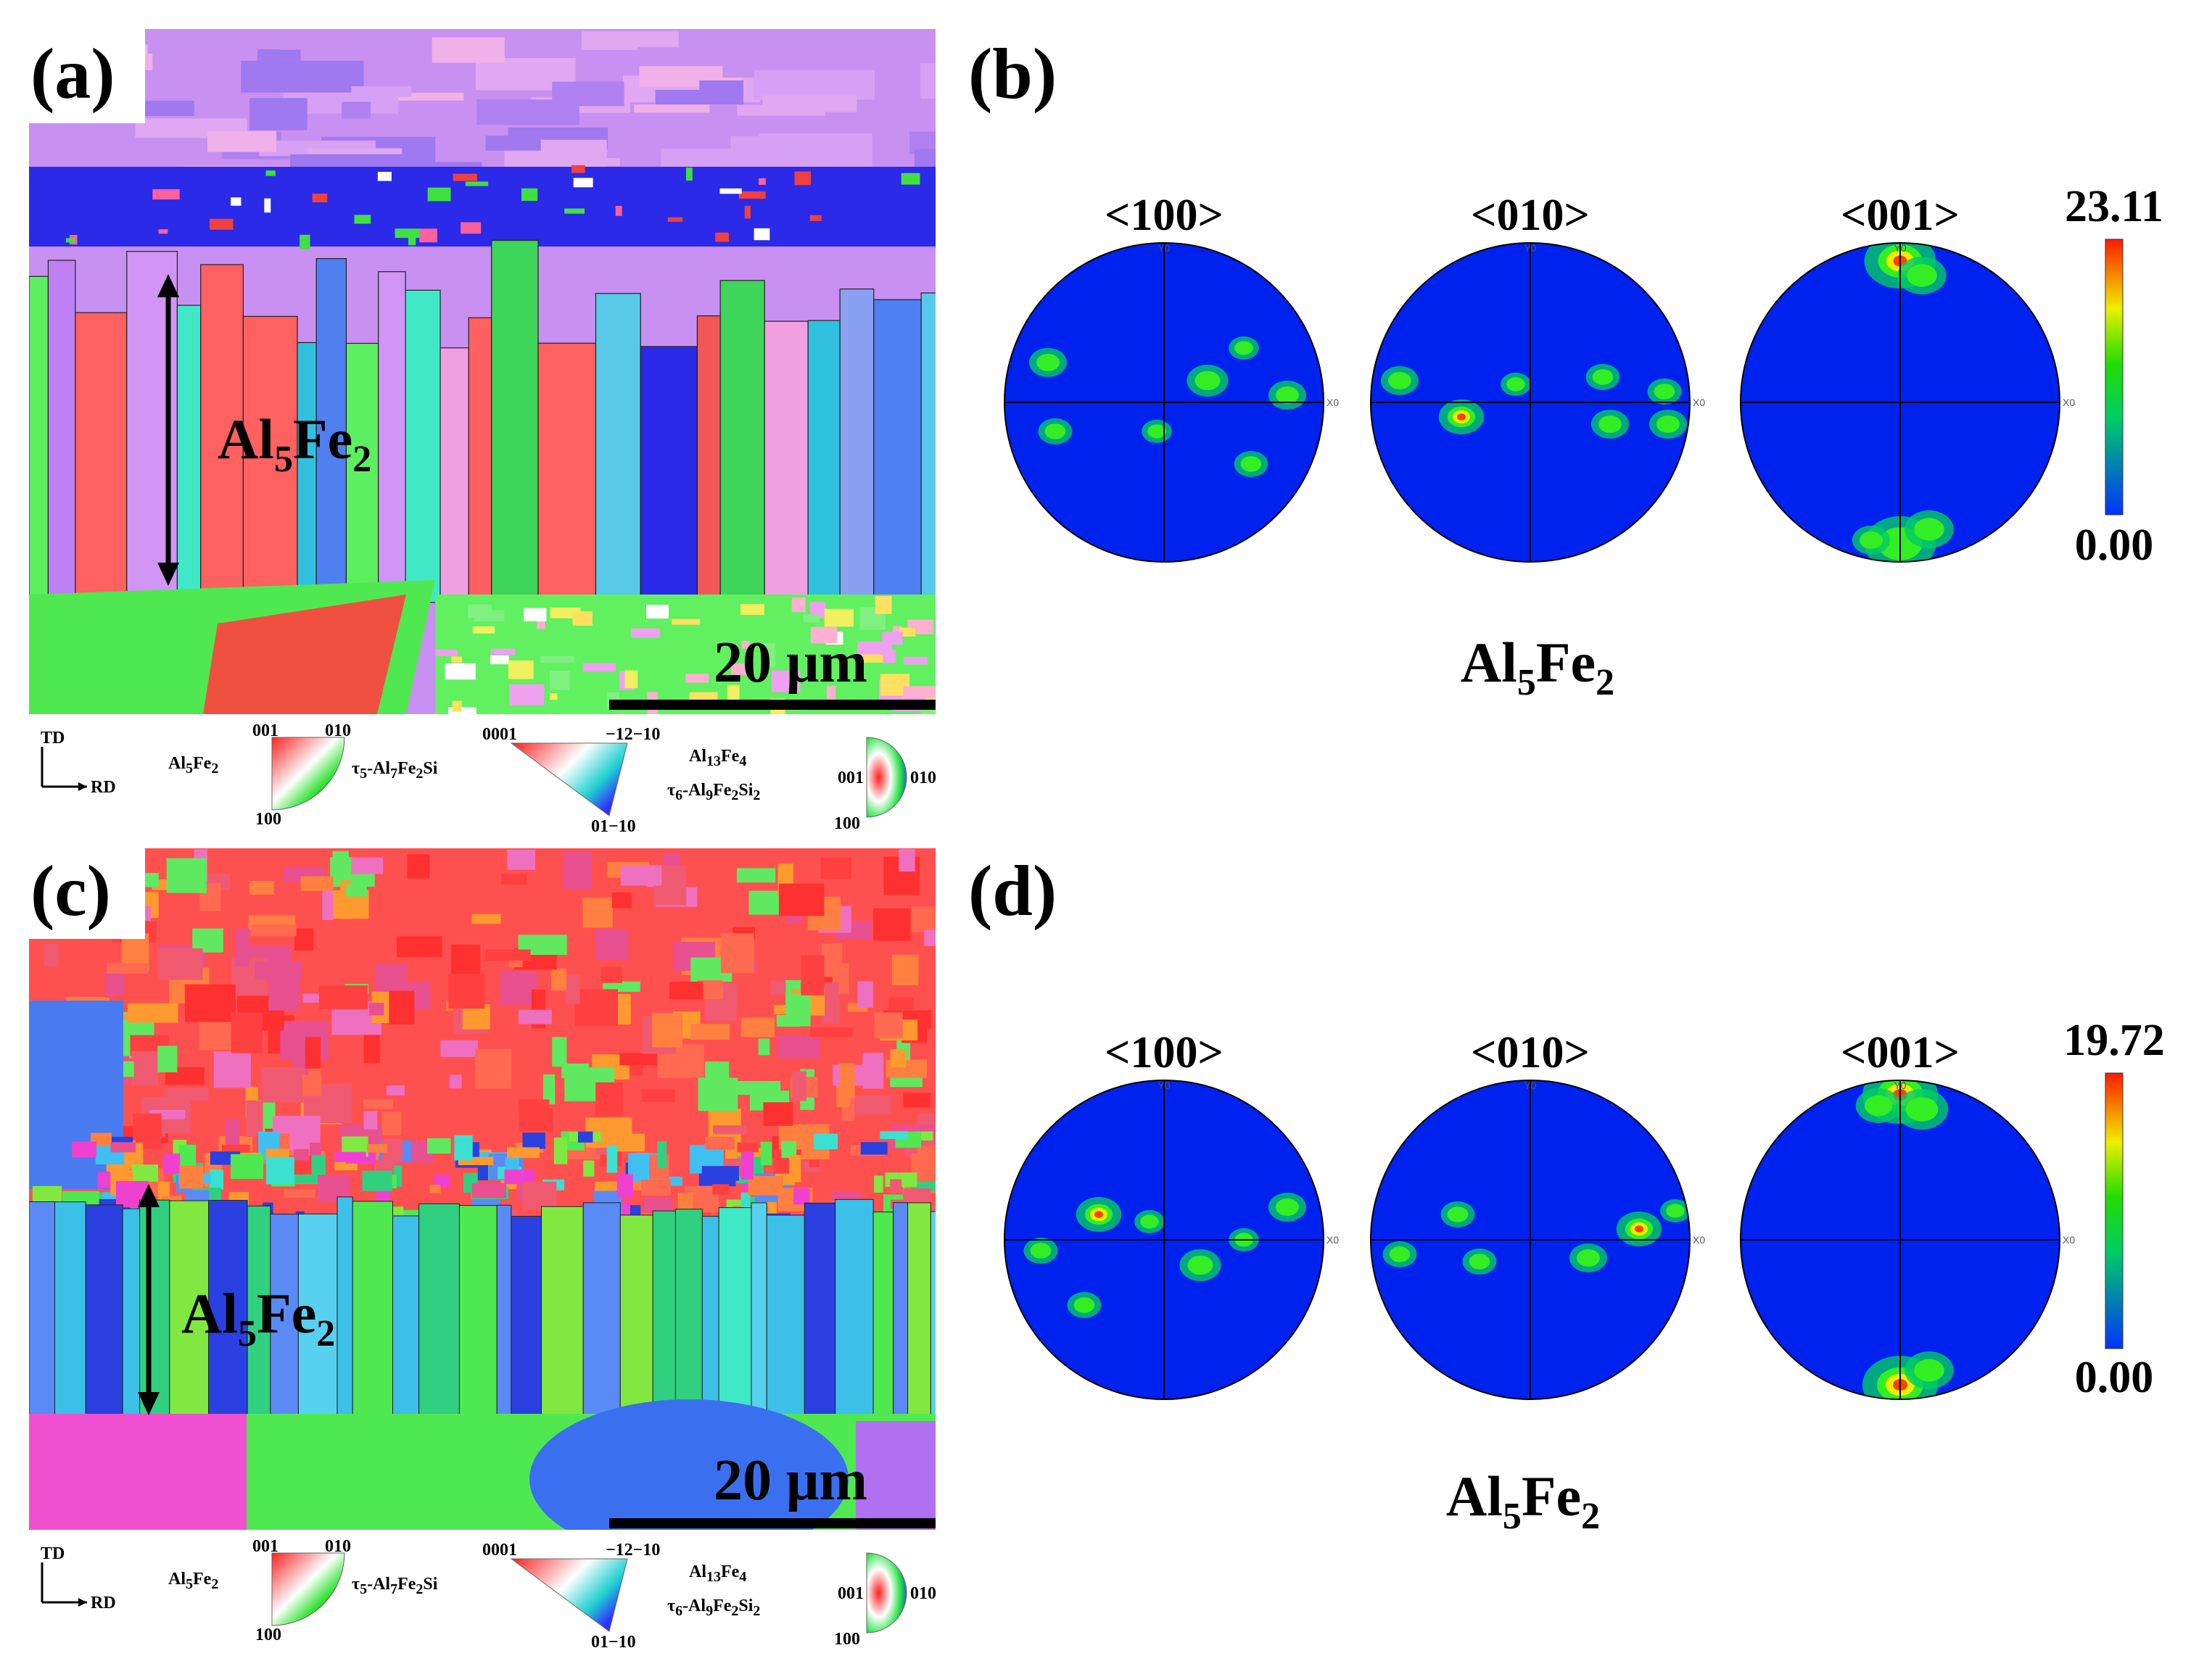  I want to click on panel-b-scale-max: 23.11, so click(2114, 206).